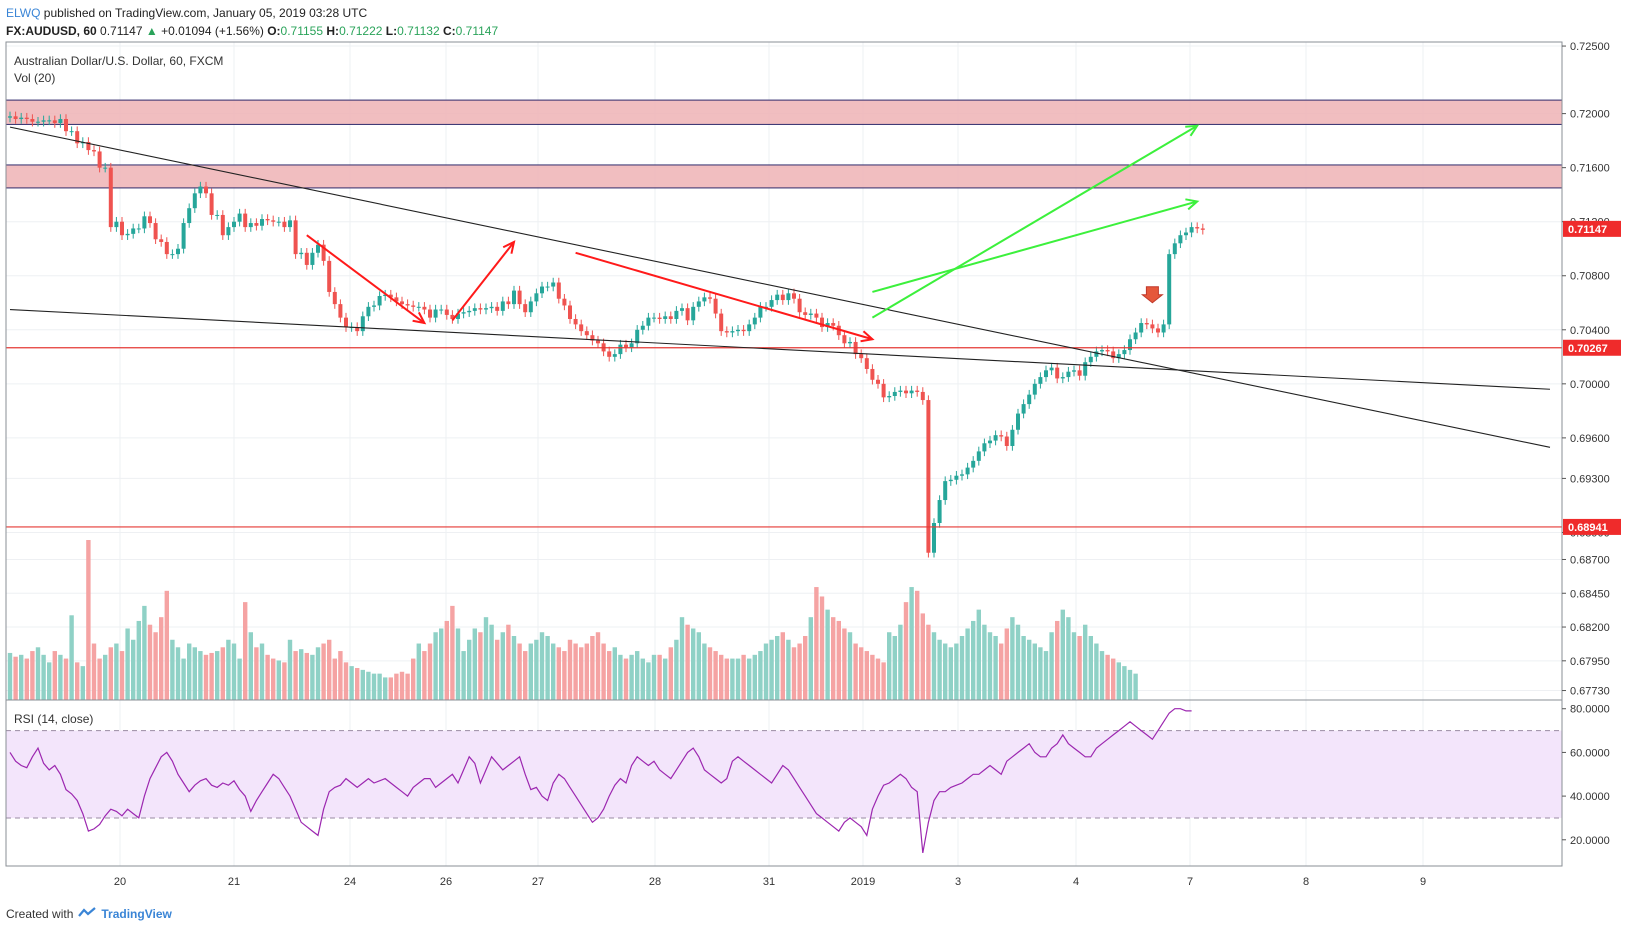  I want to click on y-tick-label: 0.69600, so click(1590, 439).